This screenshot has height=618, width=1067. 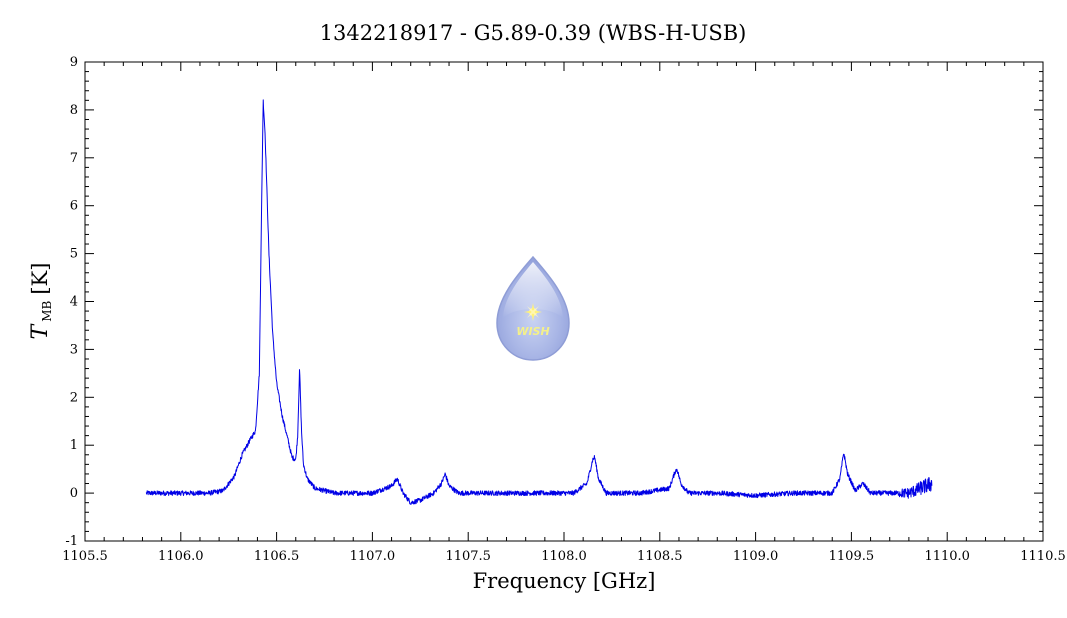 What do you see at coordinates (85, 556) in the screenshot?
I see `x-tick-label: 1105.5` at bounding box center [85, 556].